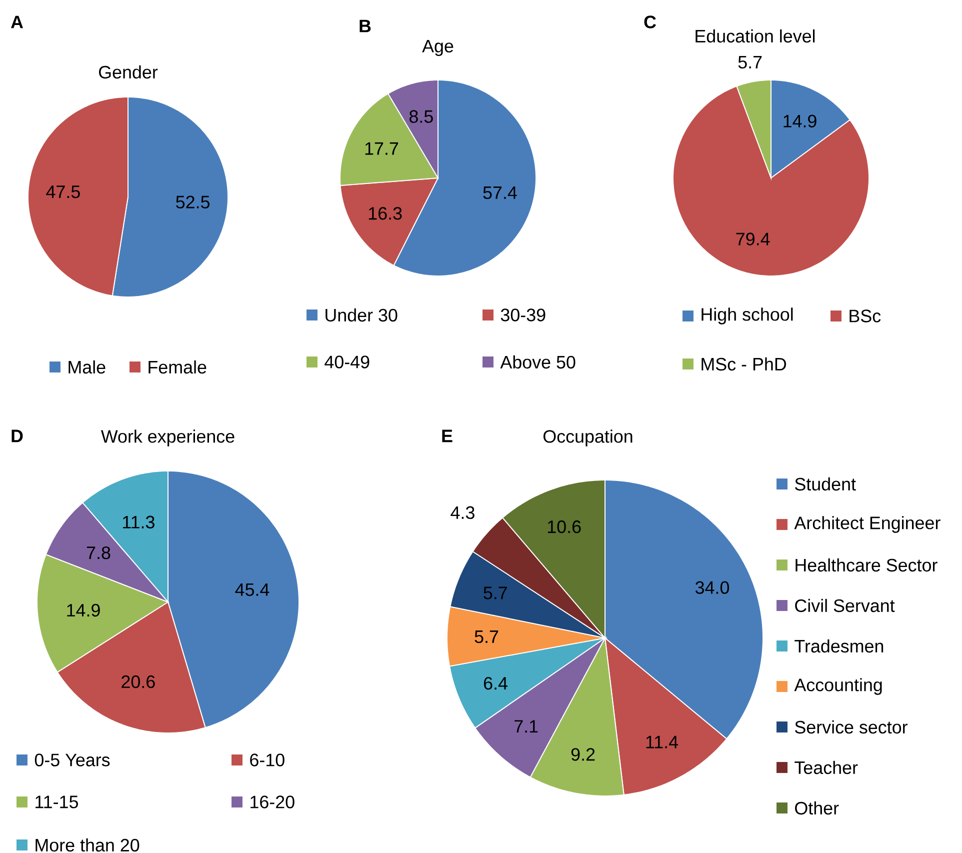  What do you see at coordinates (272, 802) in the screenshot?
I see `legend-label: 16-20` at bounding box center [272, 802].